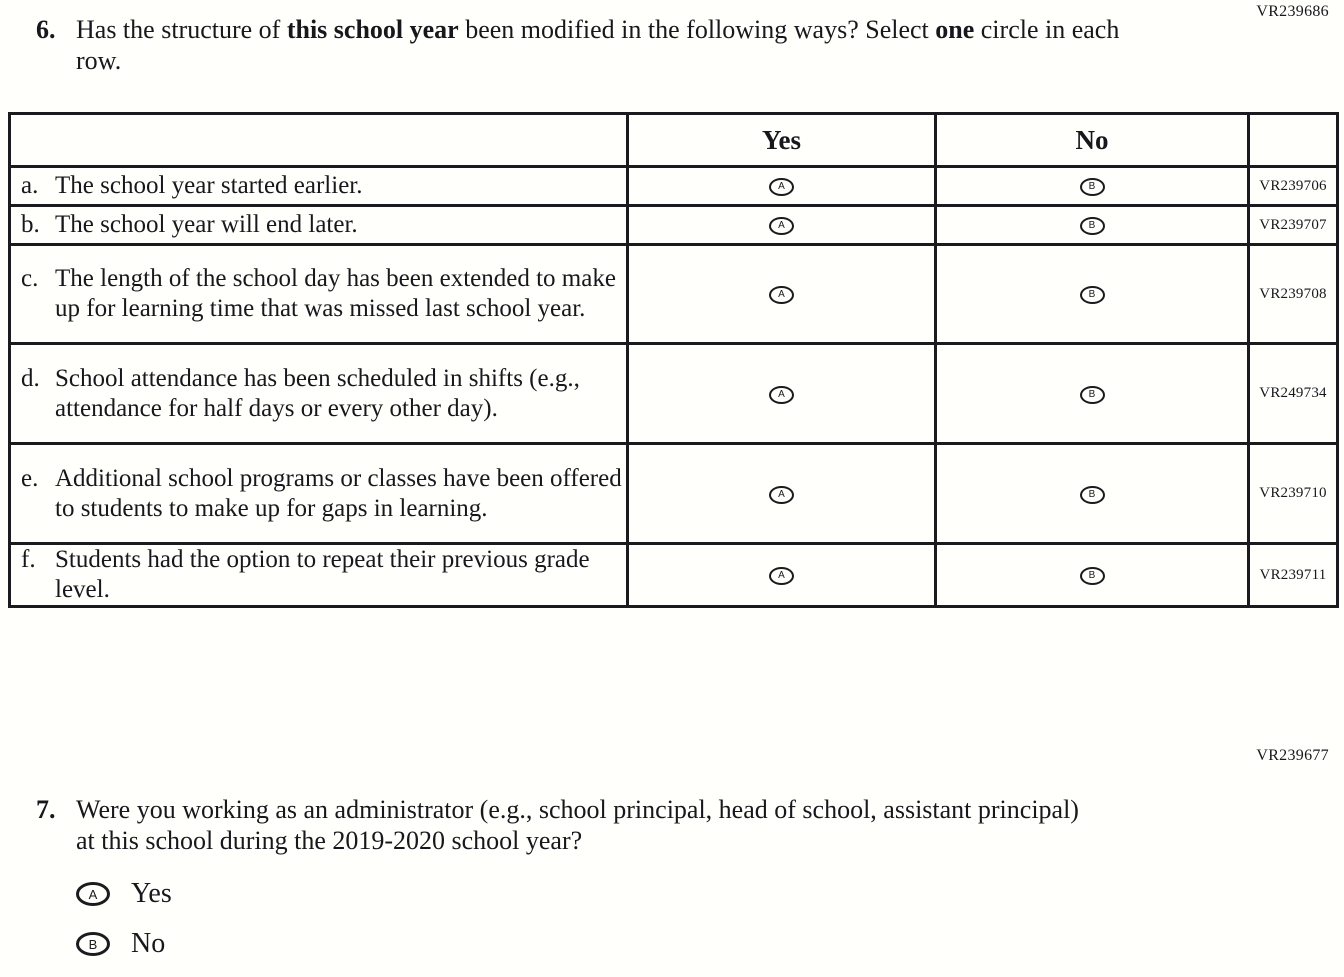 The image size is (1344, 977). I want to click on statement-cell: a. The school year started earlier., so click(318, 186).